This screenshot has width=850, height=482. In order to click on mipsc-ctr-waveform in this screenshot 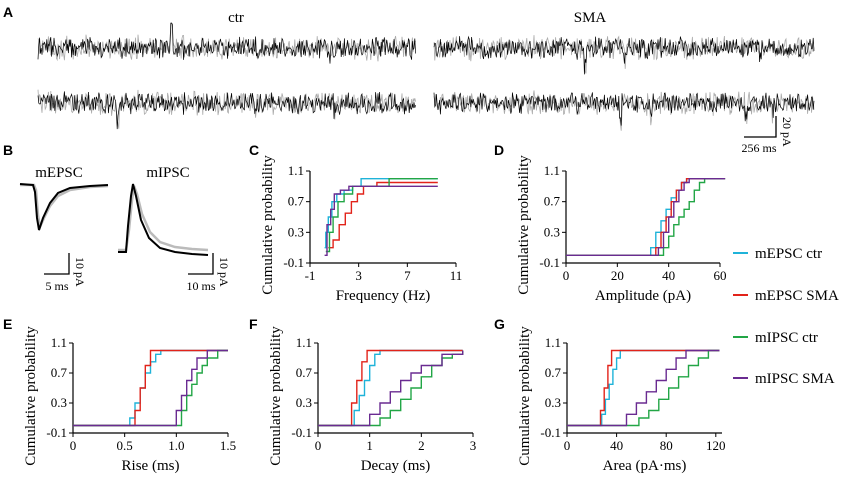, I will do `click(163, 218)`.